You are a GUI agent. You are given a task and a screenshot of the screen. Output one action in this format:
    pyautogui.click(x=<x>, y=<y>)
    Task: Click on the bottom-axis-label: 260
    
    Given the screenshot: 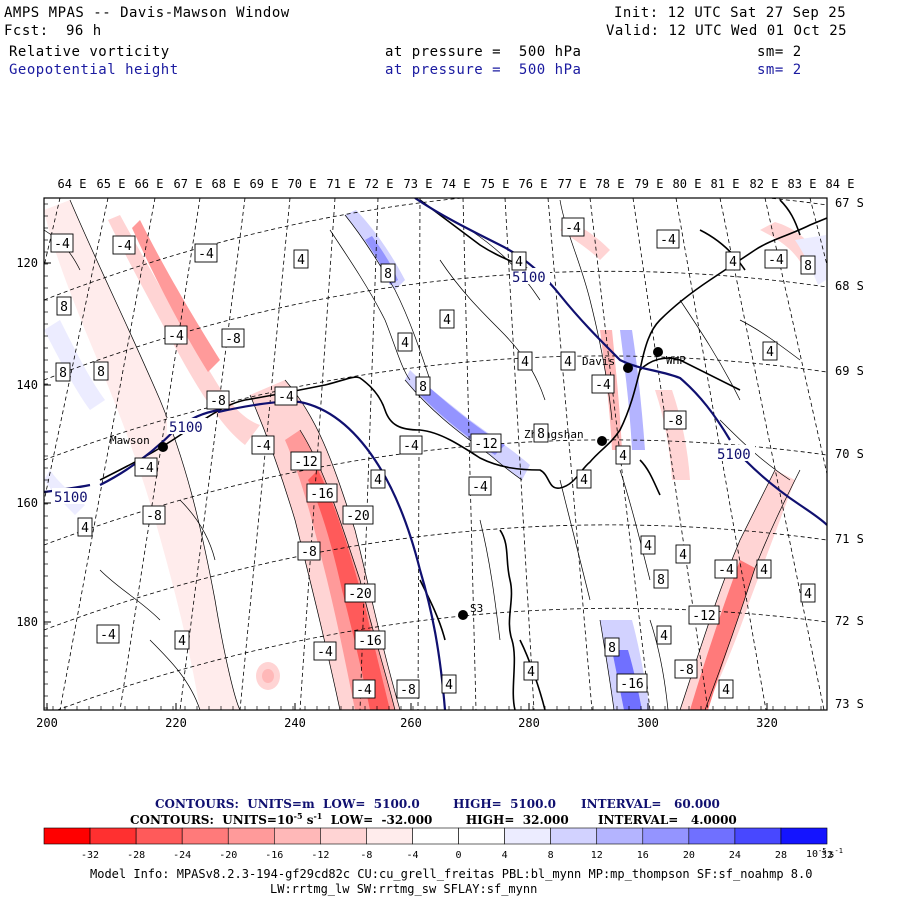 What is the action you would take?
    pyautogui.click(x=411, y=723)
    